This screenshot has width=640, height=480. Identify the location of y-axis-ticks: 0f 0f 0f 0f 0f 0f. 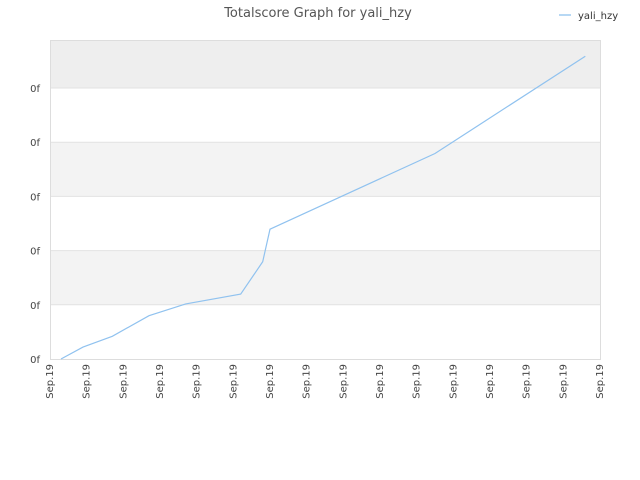
(35, 225).